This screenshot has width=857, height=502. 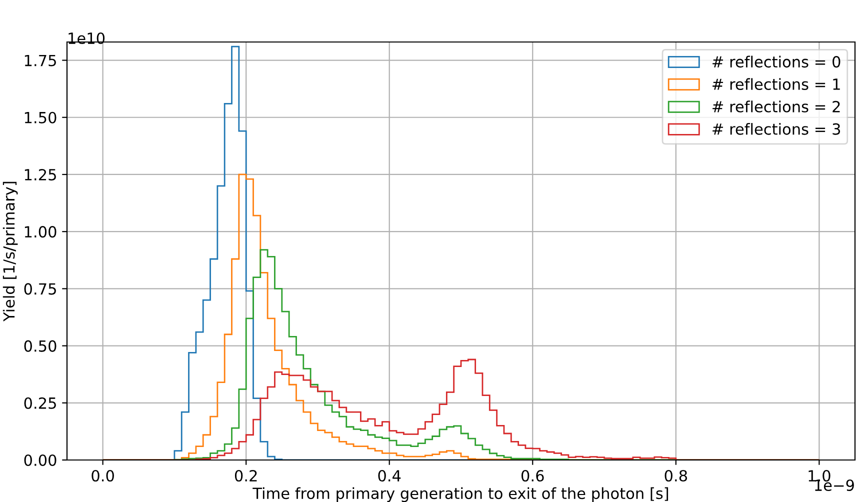 What do you see at coordinates (532, 476) in the screenshot?
I see `x-tick-label: 0.6` at bounding box center [532, 476].